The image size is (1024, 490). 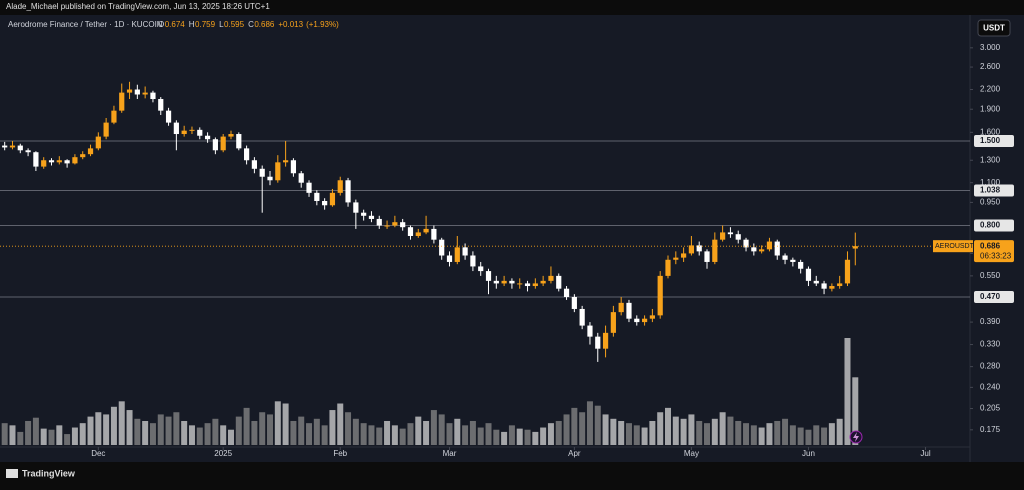 I want to click on last-price-label: 0.686, so click(x=990, y=245).